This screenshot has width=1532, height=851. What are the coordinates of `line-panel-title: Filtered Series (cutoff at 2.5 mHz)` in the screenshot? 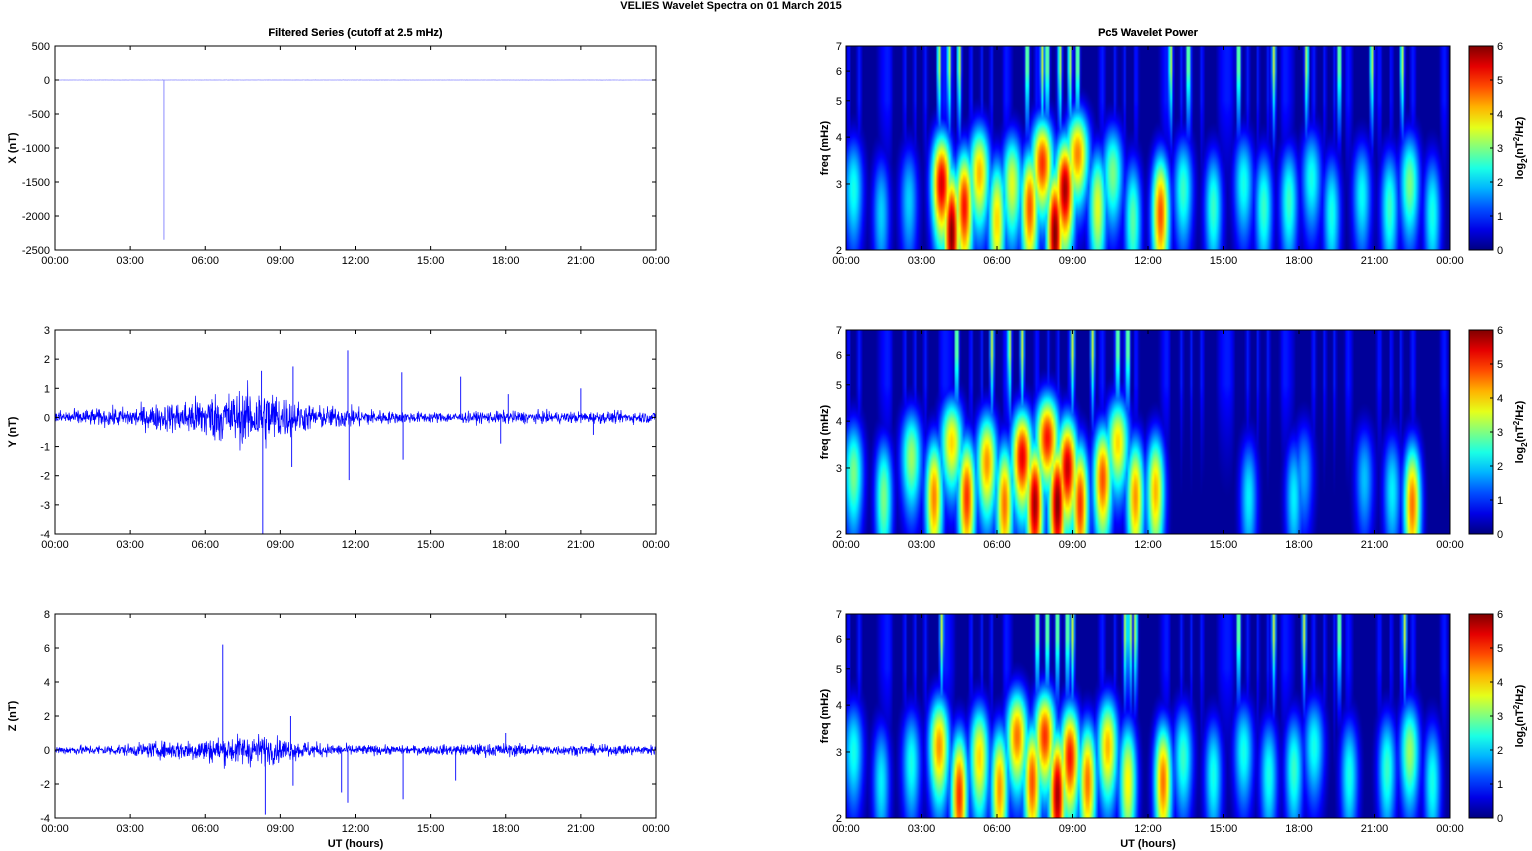 It's located at (355, 33).